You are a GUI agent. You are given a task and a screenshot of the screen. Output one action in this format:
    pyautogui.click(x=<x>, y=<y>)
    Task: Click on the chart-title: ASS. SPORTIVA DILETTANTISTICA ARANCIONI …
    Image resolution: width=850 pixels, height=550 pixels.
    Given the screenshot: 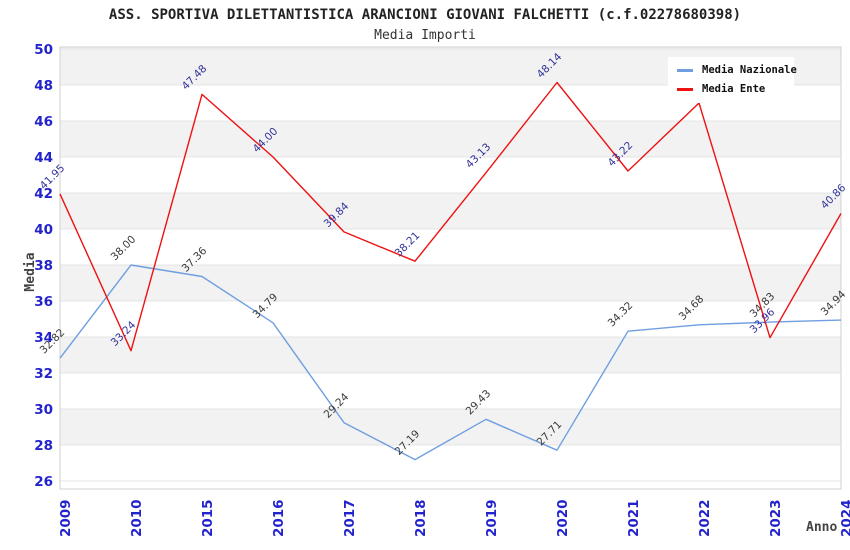 What is the action you would take?
    pyautogui.click(x=425, y=15)
    